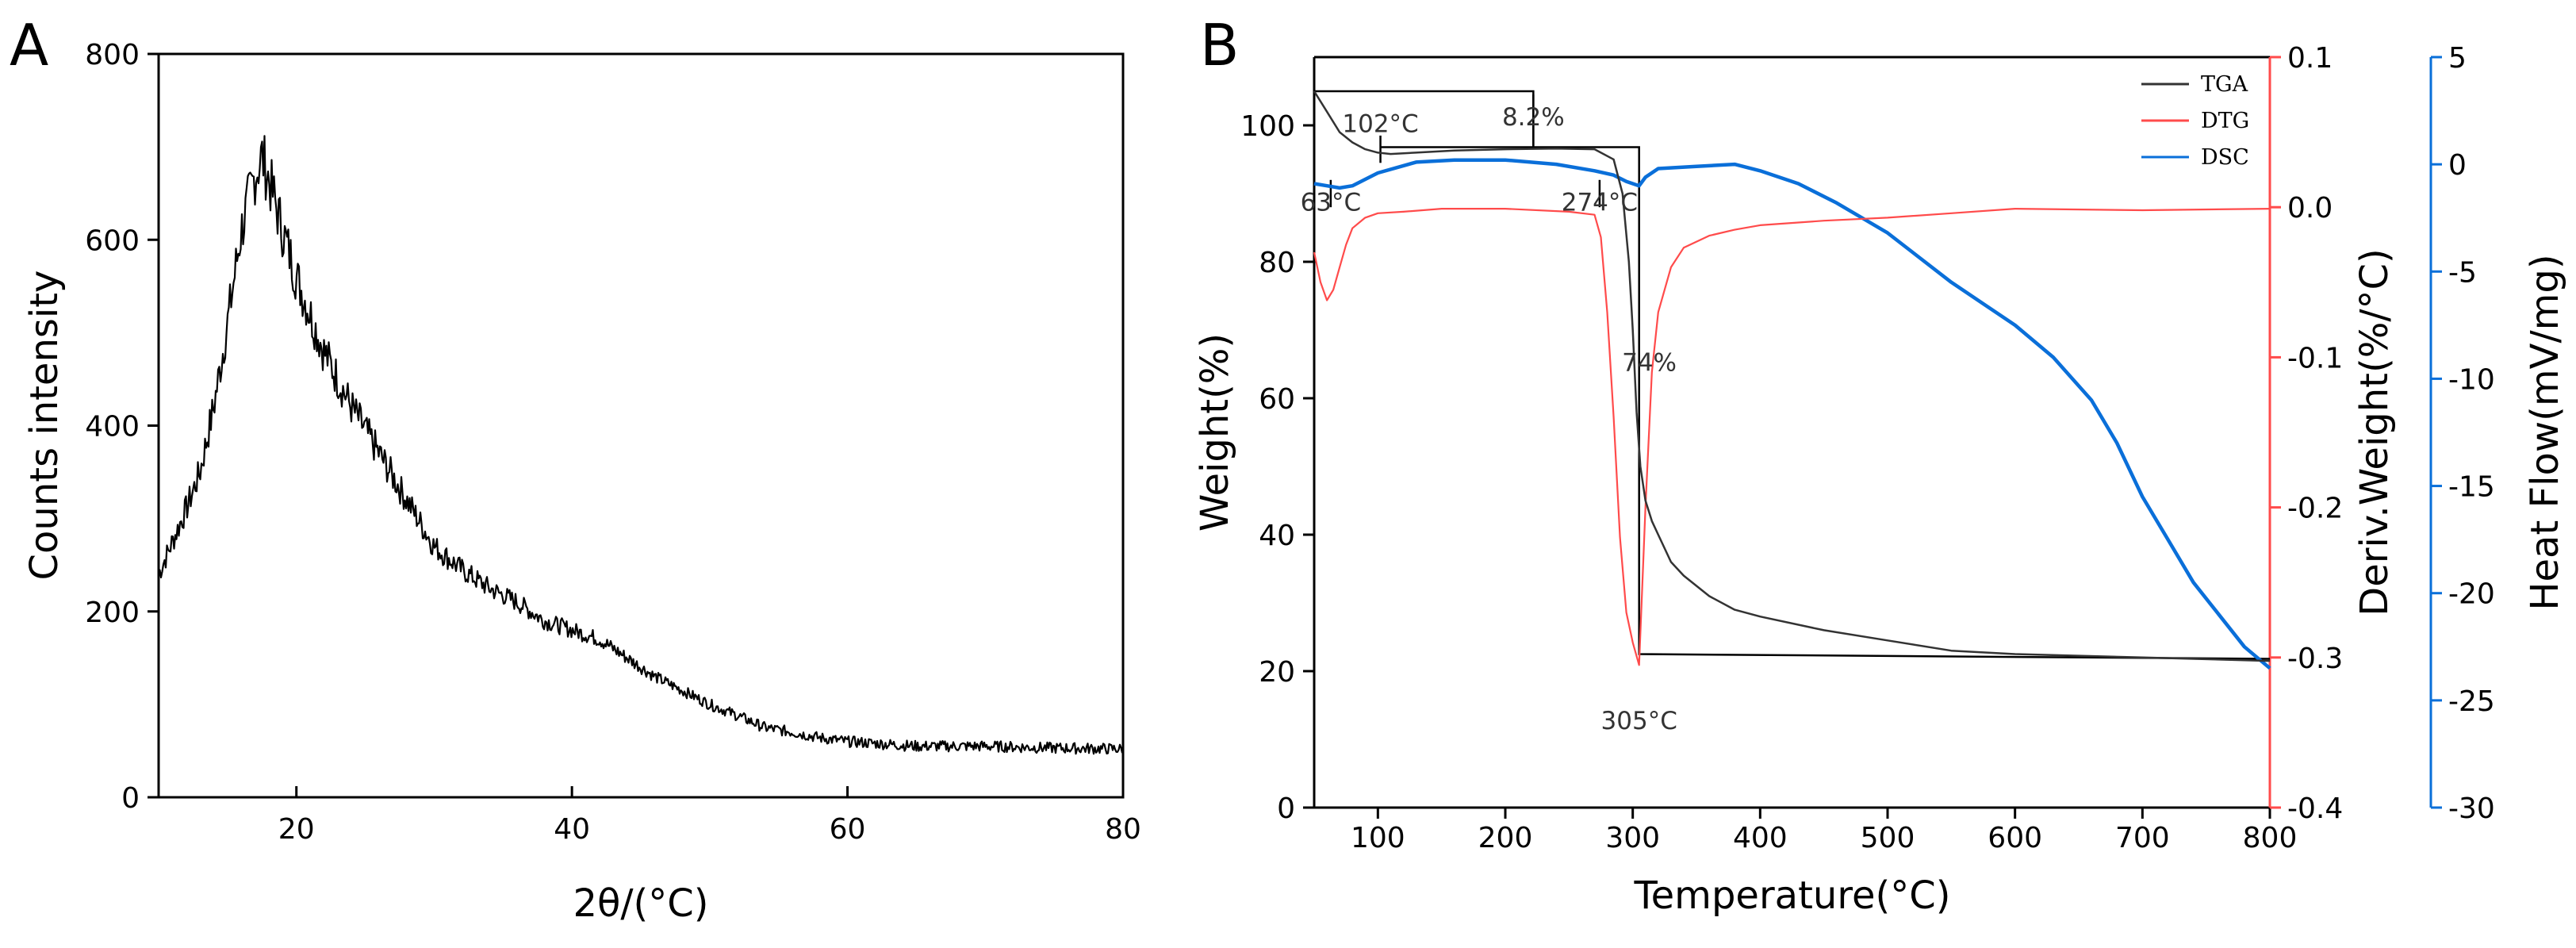 This screenshot has width=2576, height=948. I want to click on thermal-x-tick-label: 700, so click(2142, 838).